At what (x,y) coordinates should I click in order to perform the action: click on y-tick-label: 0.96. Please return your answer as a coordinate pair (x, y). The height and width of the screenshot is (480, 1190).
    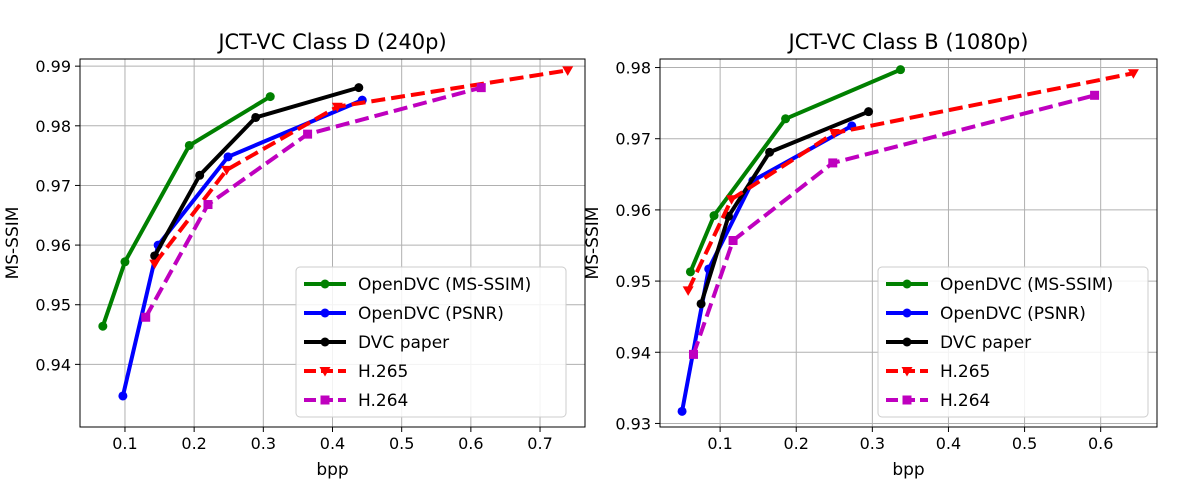
    Looking at the image, I should click on (53, 245).